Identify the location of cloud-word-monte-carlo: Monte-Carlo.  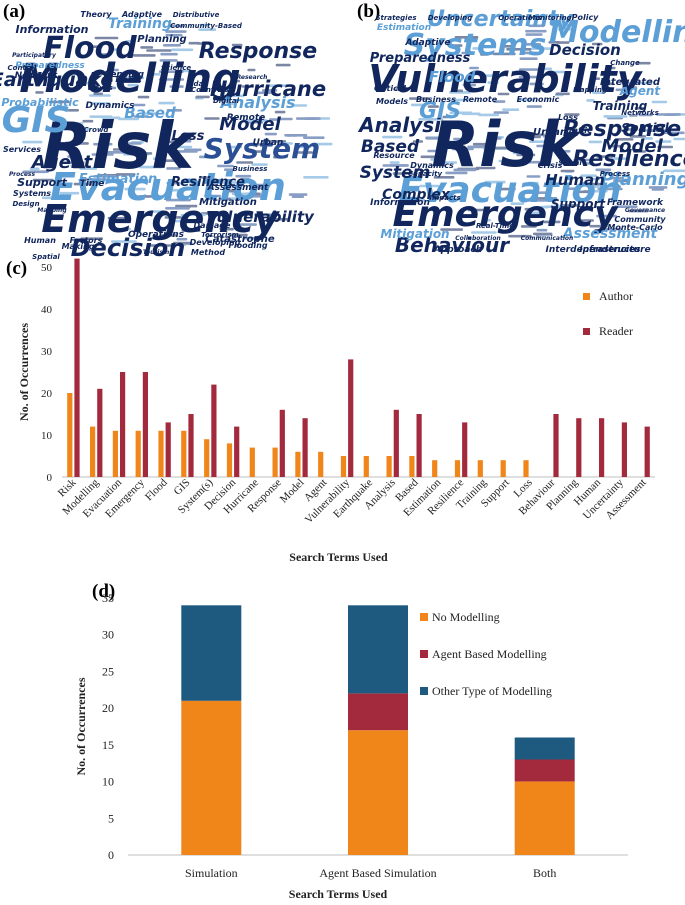
(635, 227).